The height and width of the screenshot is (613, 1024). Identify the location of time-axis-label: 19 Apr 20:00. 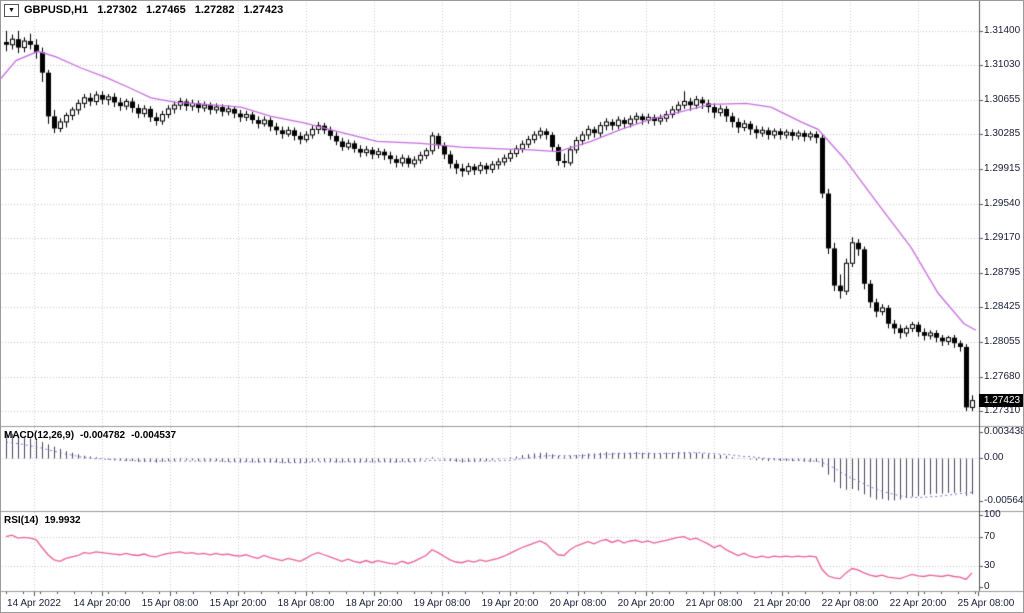
(510, 603).